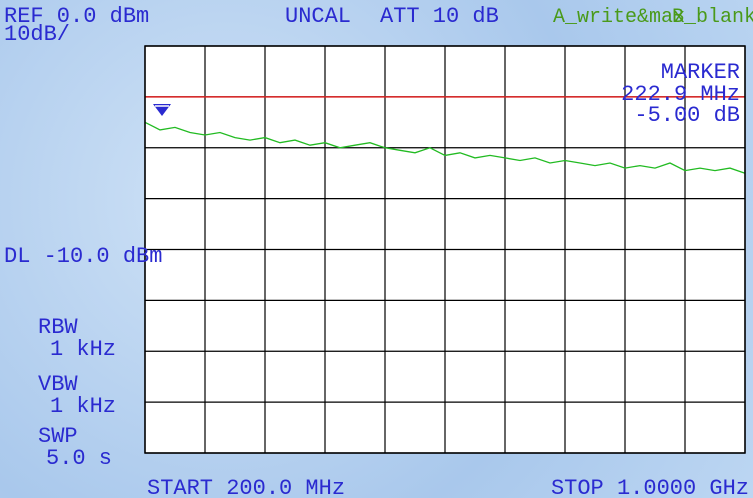 This screenshot has width=753, height=498. Describe the element at coordinates (650, 487) in the screenshot. I see `stop-frequency: STOP 1.0000 GHz` at that location.